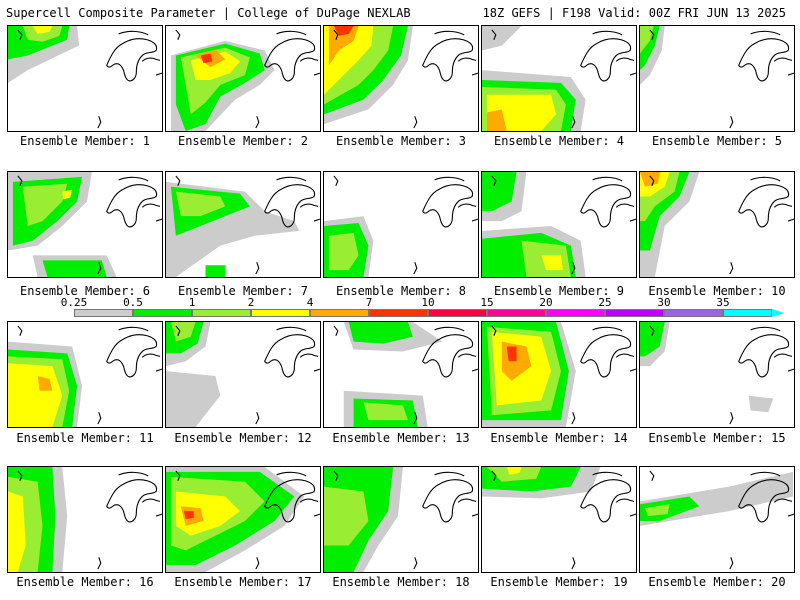 This screenshot has height=600, width=800. Describe the element at coordinates (717, 582) in the screenshot. I see `ensemble-member-label: Ensemble Member: 20` at that location.